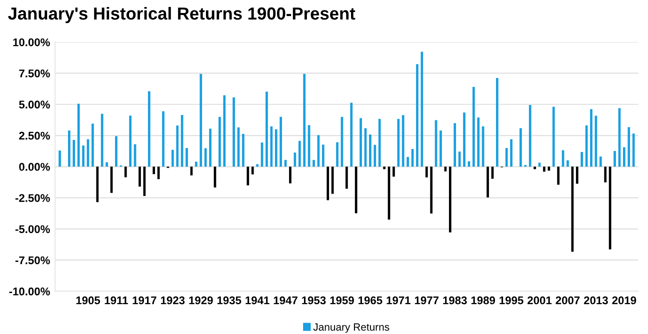 The width and height of the screenshot is (648, 334). What do you see at coordinates (286, 300) in the screenshot?
I see `x-tick-label: 1947` at bounding box center [286, 300].